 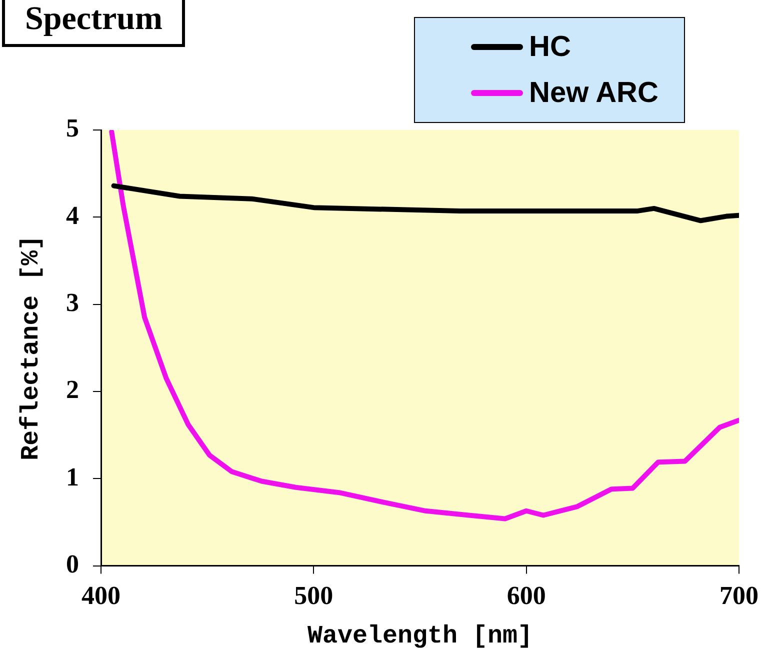 What do you see at coordinates (72, 128) in the screenshot?
I see `y-tick-label: 5` at bounding box center [72, 128].